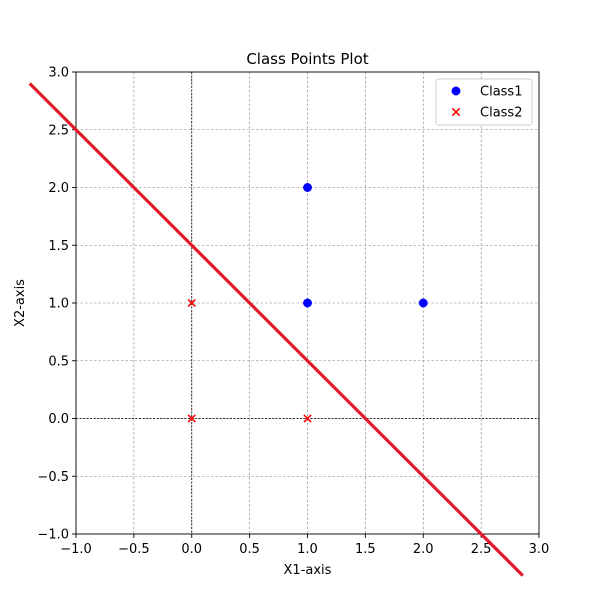 This screenshot has width=600, height=600. What do you see at coordinates (20, 303) in the screenshot?
I see `y-axis-title: X2-axis` at bounding box center [20, 303].